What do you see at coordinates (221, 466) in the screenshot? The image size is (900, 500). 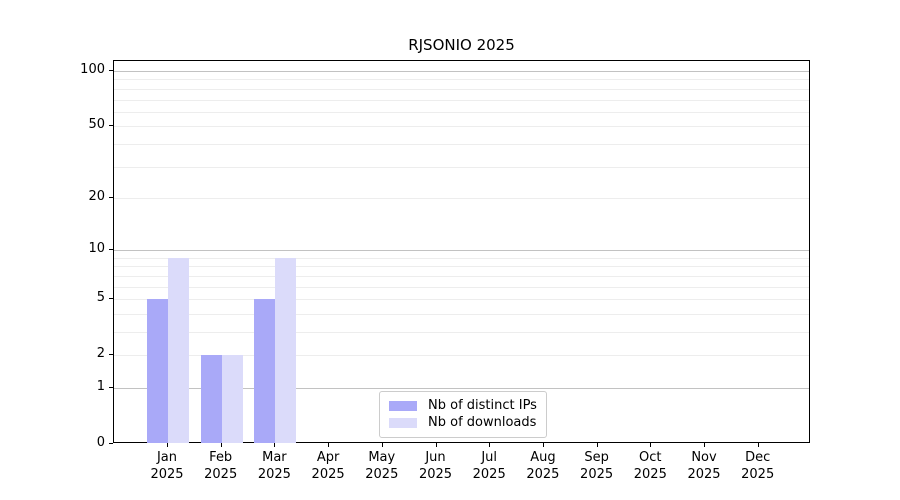 I see `x-tick-label-feb: Feb 2025` at bounding box center [221, 466].